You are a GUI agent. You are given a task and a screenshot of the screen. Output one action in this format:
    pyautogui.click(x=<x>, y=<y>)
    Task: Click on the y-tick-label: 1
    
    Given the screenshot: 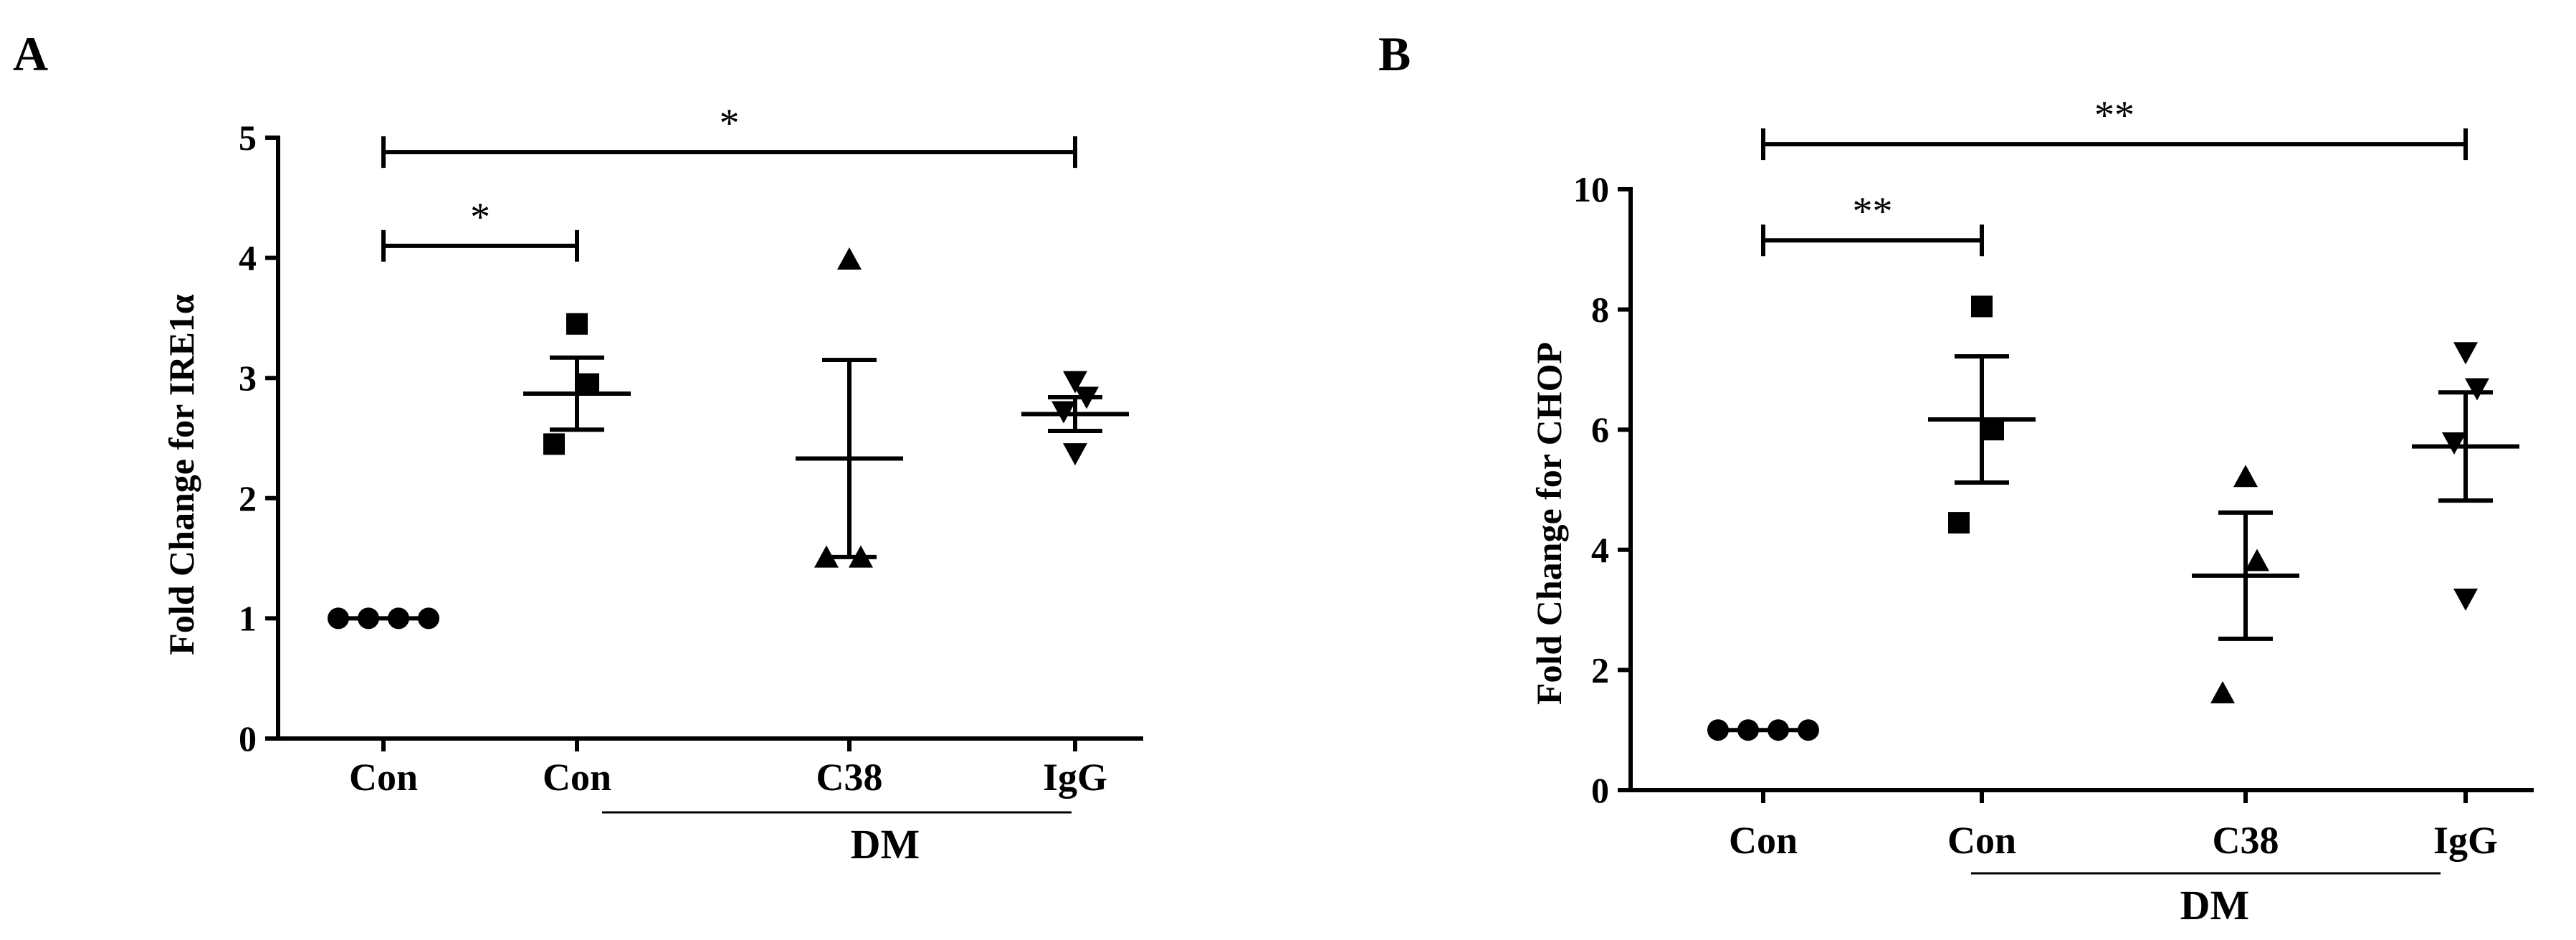 What is the action you would take?
    pyautogui.click(x=248, y=618)
    